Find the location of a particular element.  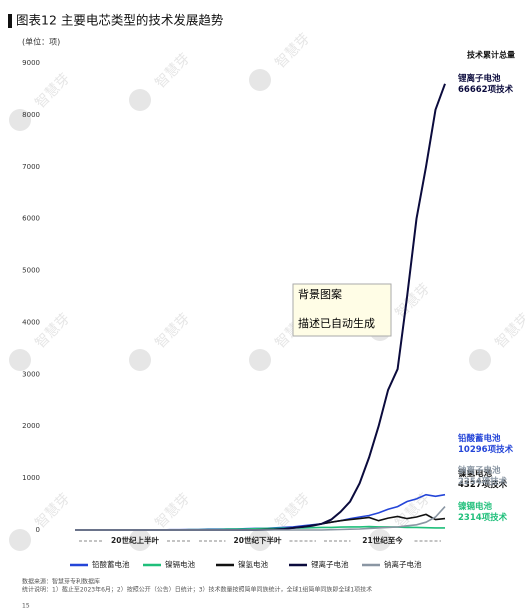

y-tick-label: 8000 is located at coordinates (31, 115).